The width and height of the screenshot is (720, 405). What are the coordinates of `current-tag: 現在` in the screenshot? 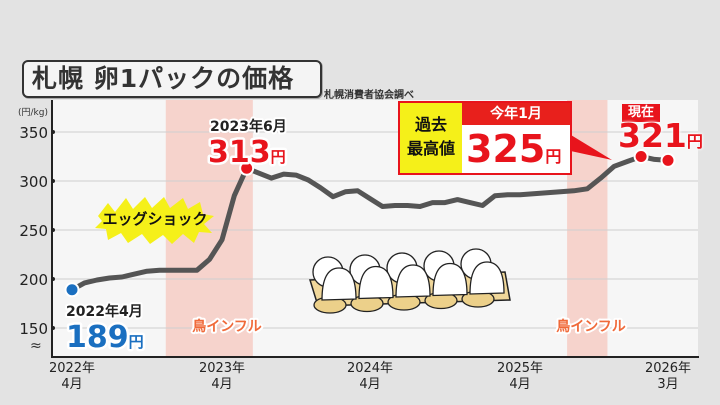 It's located at (641, 113).